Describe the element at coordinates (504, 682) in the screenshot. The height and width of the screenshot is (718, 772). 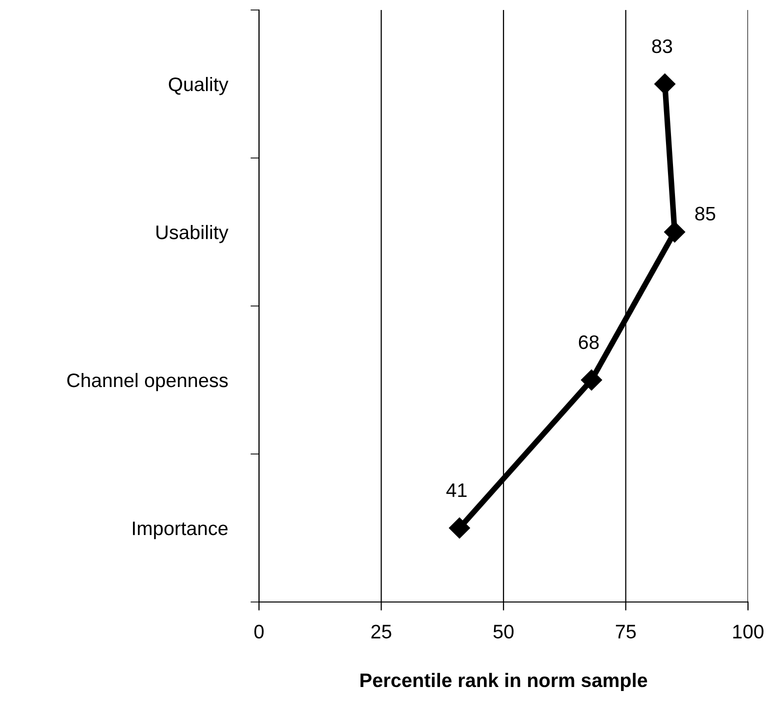
I see `x-axis-title: Percentile rank in norm sample` at that location.